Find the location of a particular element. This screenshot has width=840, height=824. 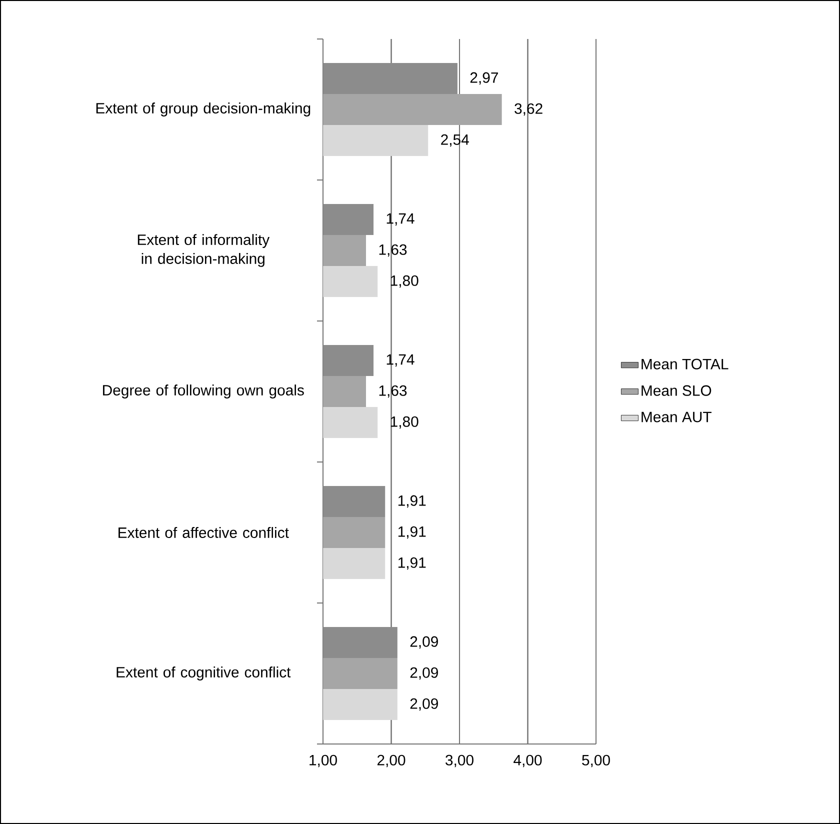

x-tick-label: 2,00 is located at coordinates (391, 761).